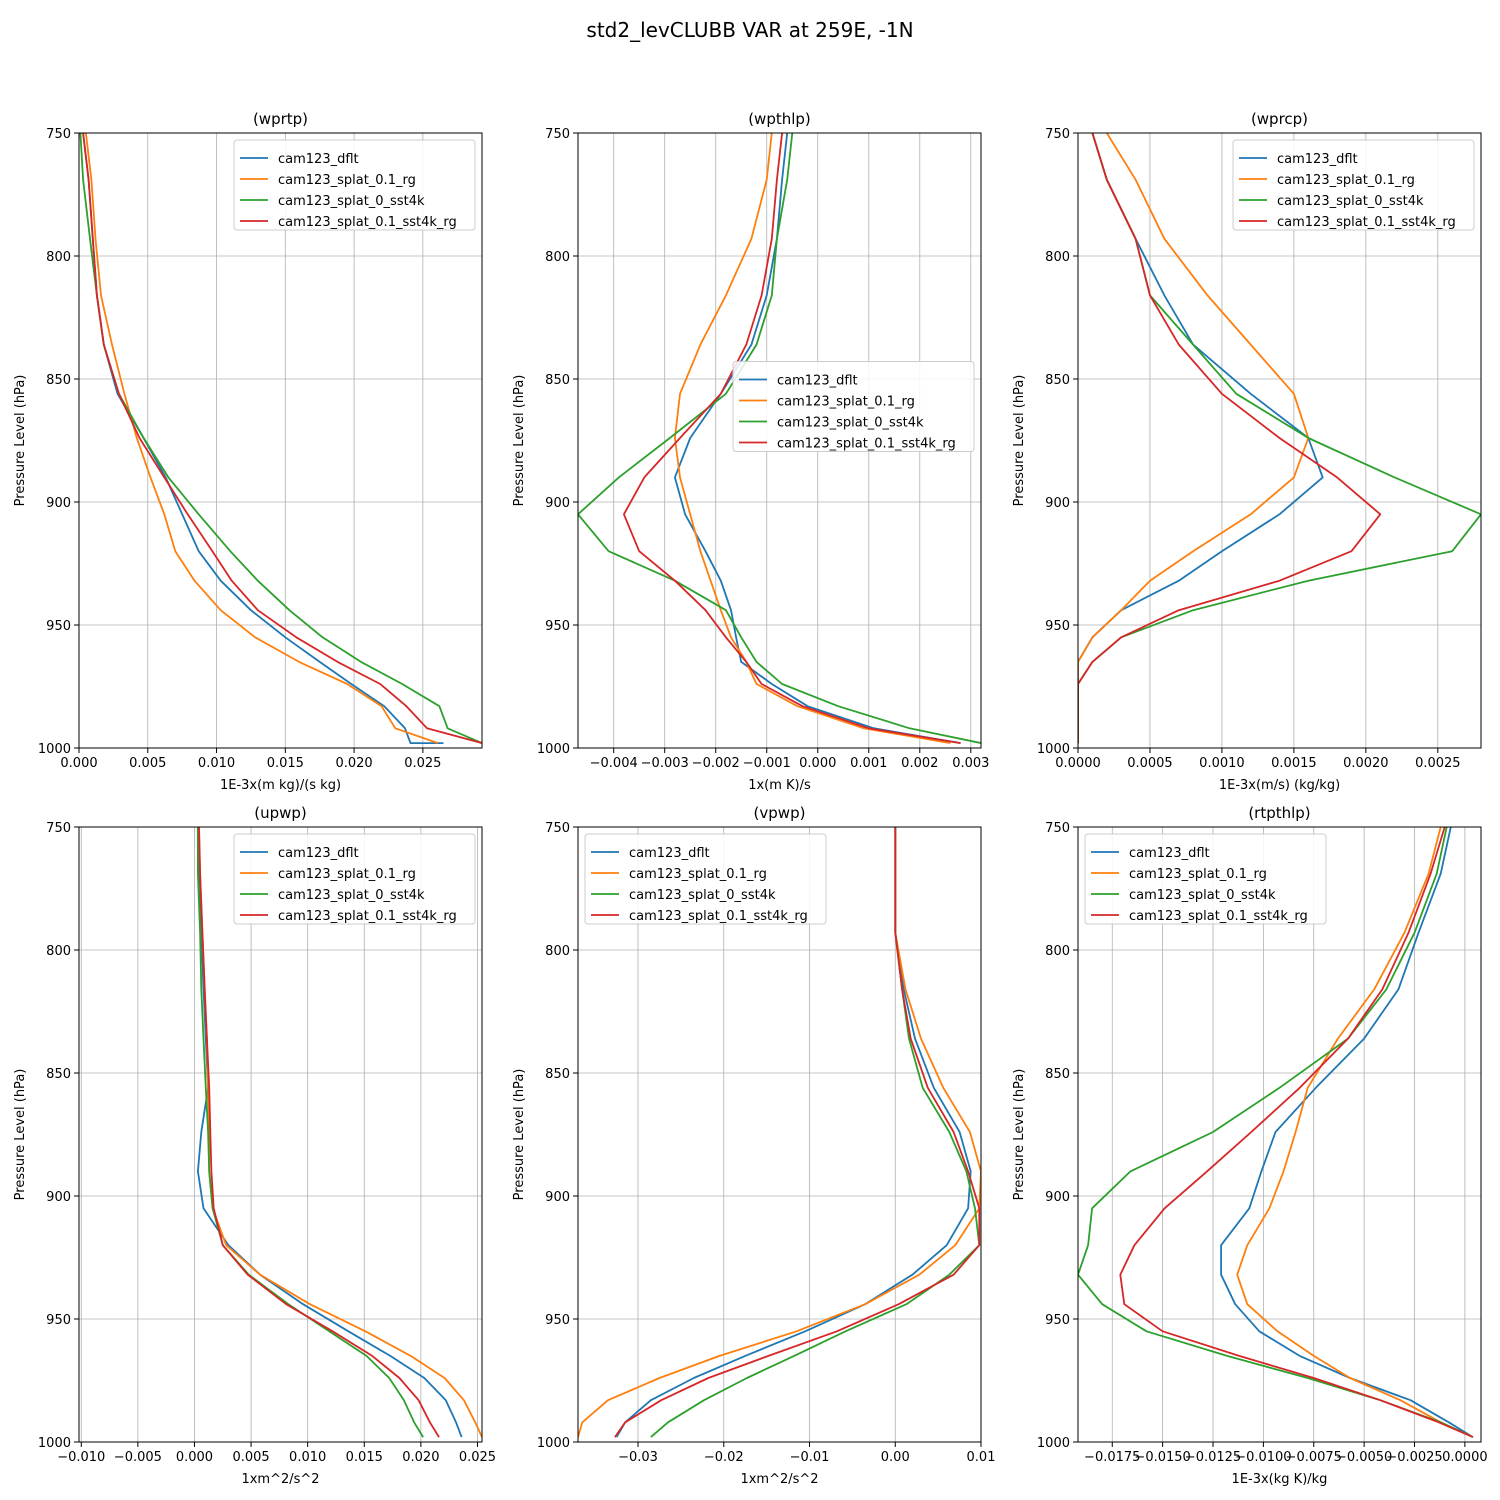 The height and width of the screenshot is (1500, 1500). I want to click on panel-title: (rtpthlp), so click(1279, 813).